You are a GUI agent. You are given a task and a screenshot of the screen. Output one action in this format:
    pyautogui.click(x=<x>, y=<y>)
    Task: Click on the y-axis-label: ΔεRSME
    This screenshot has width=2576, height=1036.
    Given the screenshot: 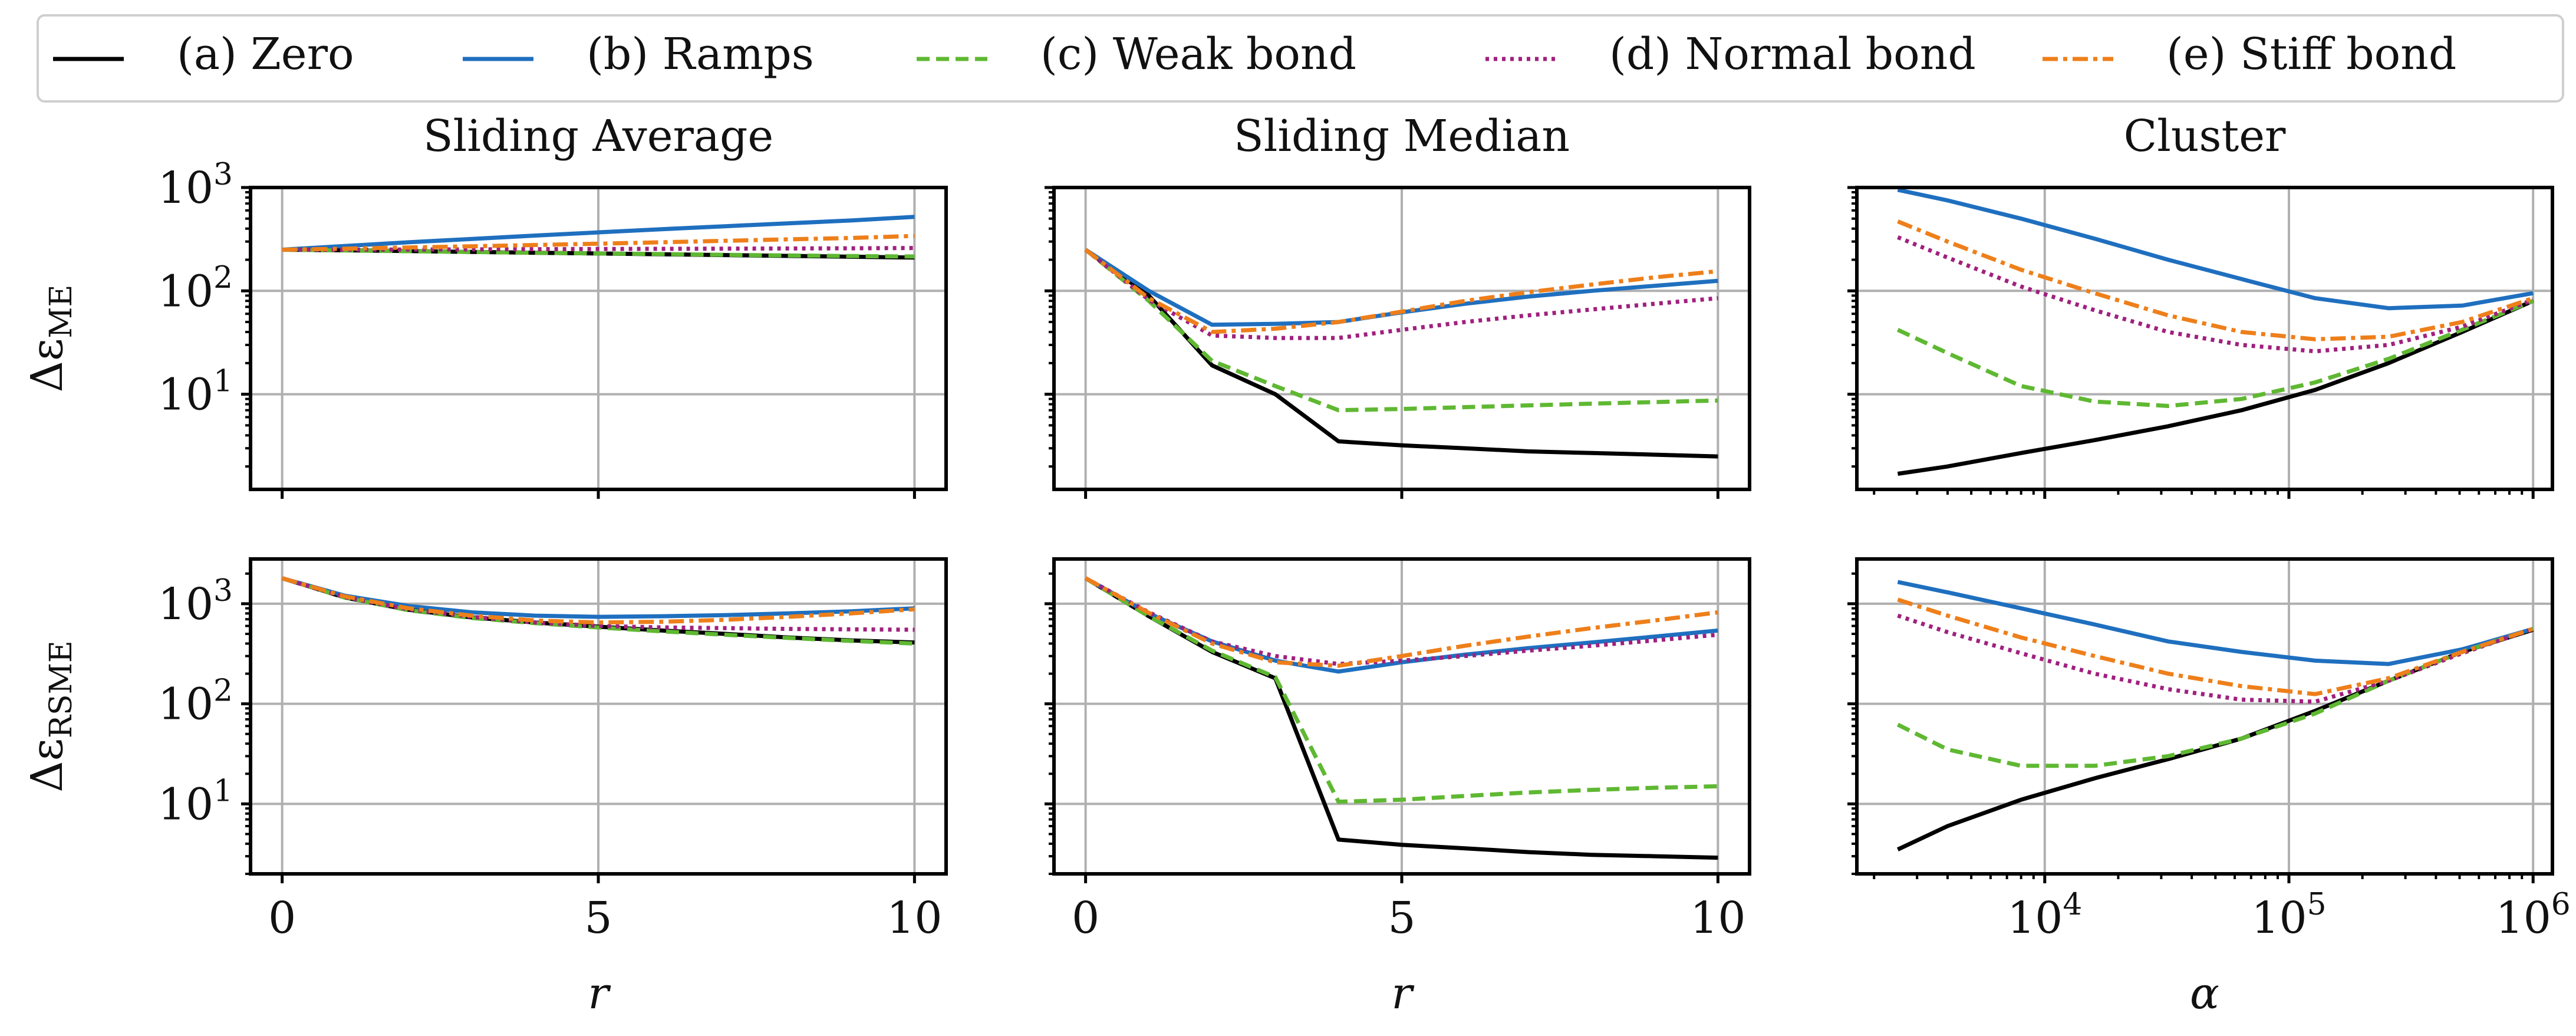 What is the action you would take?
    pyautogui.click(x=50, y=716)
    